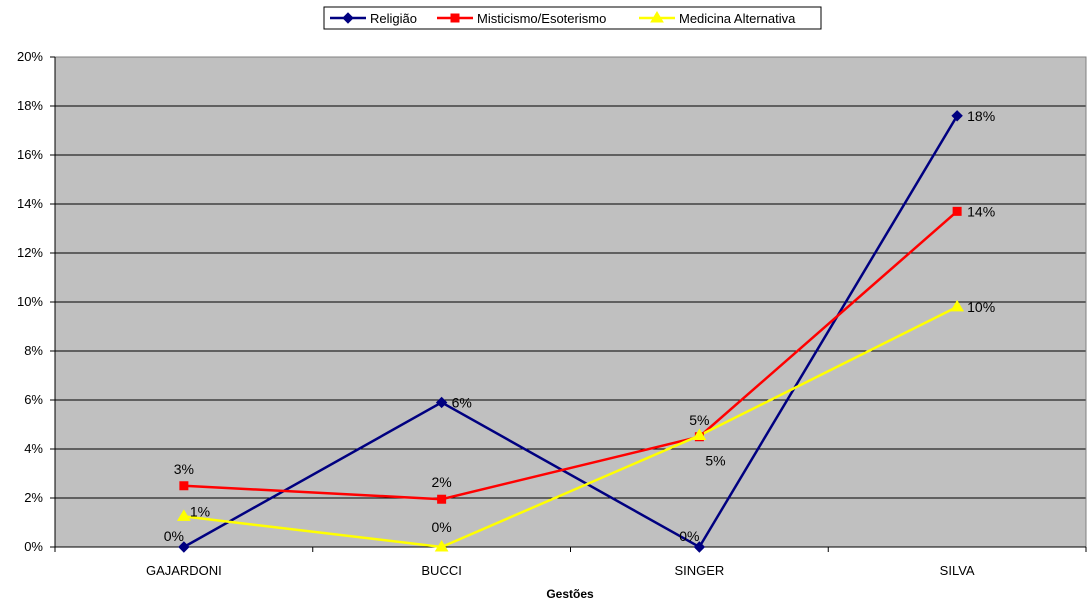 The image size is (1087, 602). What do you see at coordinates (33, 546) in the screenshot?
I see `y-tick-label: 0%` at bounding box center [33, 546].